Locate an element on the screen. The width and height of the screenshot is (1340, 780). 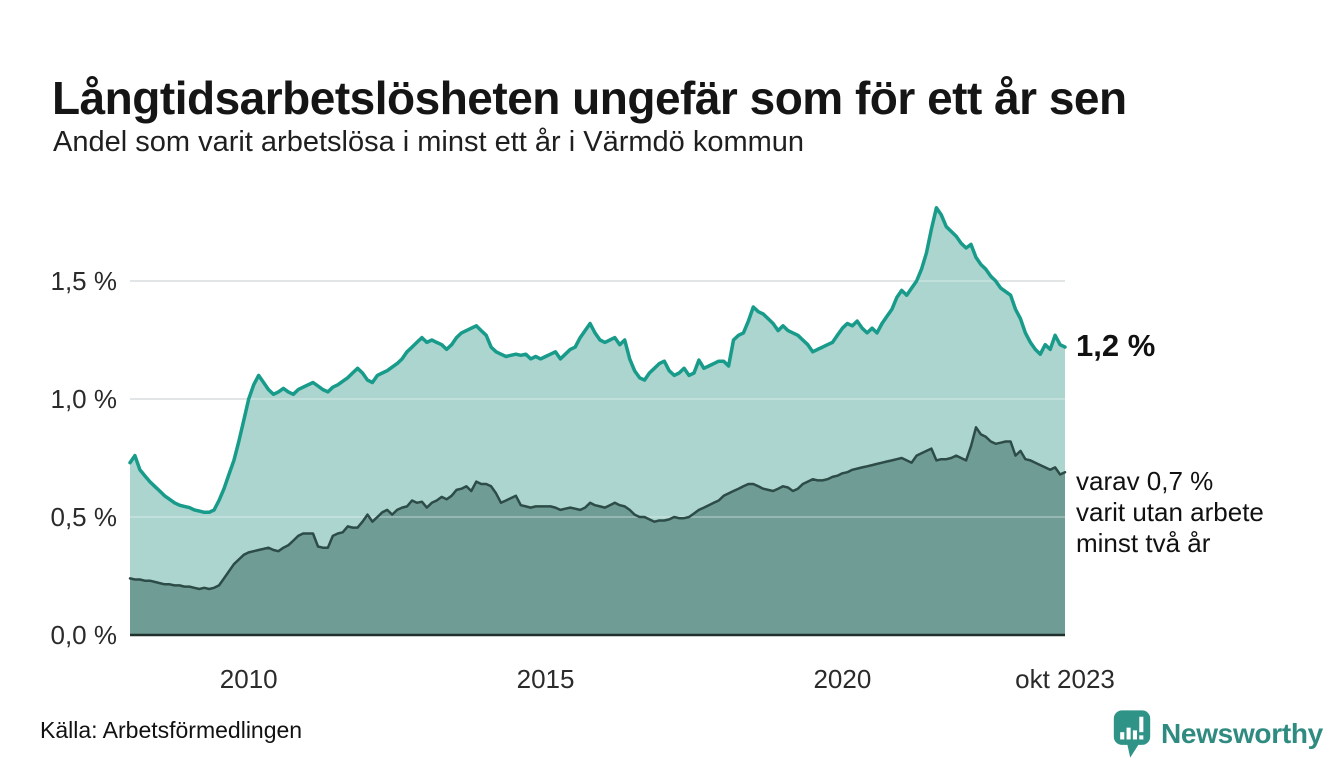
newsworthy-logo-text: Newsworthy is located at coordinates (1242, 733).